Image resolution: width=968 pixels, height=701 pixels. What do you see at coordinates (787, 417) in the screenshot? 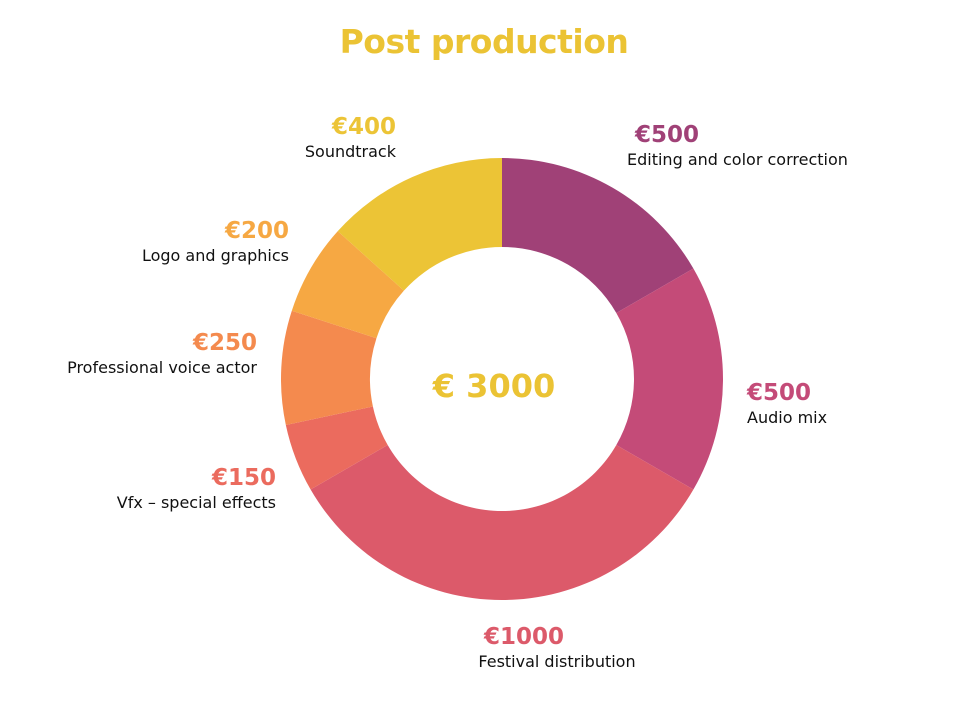
I see `slice-name-label: Audio mix` at bounding box center [787, 417].